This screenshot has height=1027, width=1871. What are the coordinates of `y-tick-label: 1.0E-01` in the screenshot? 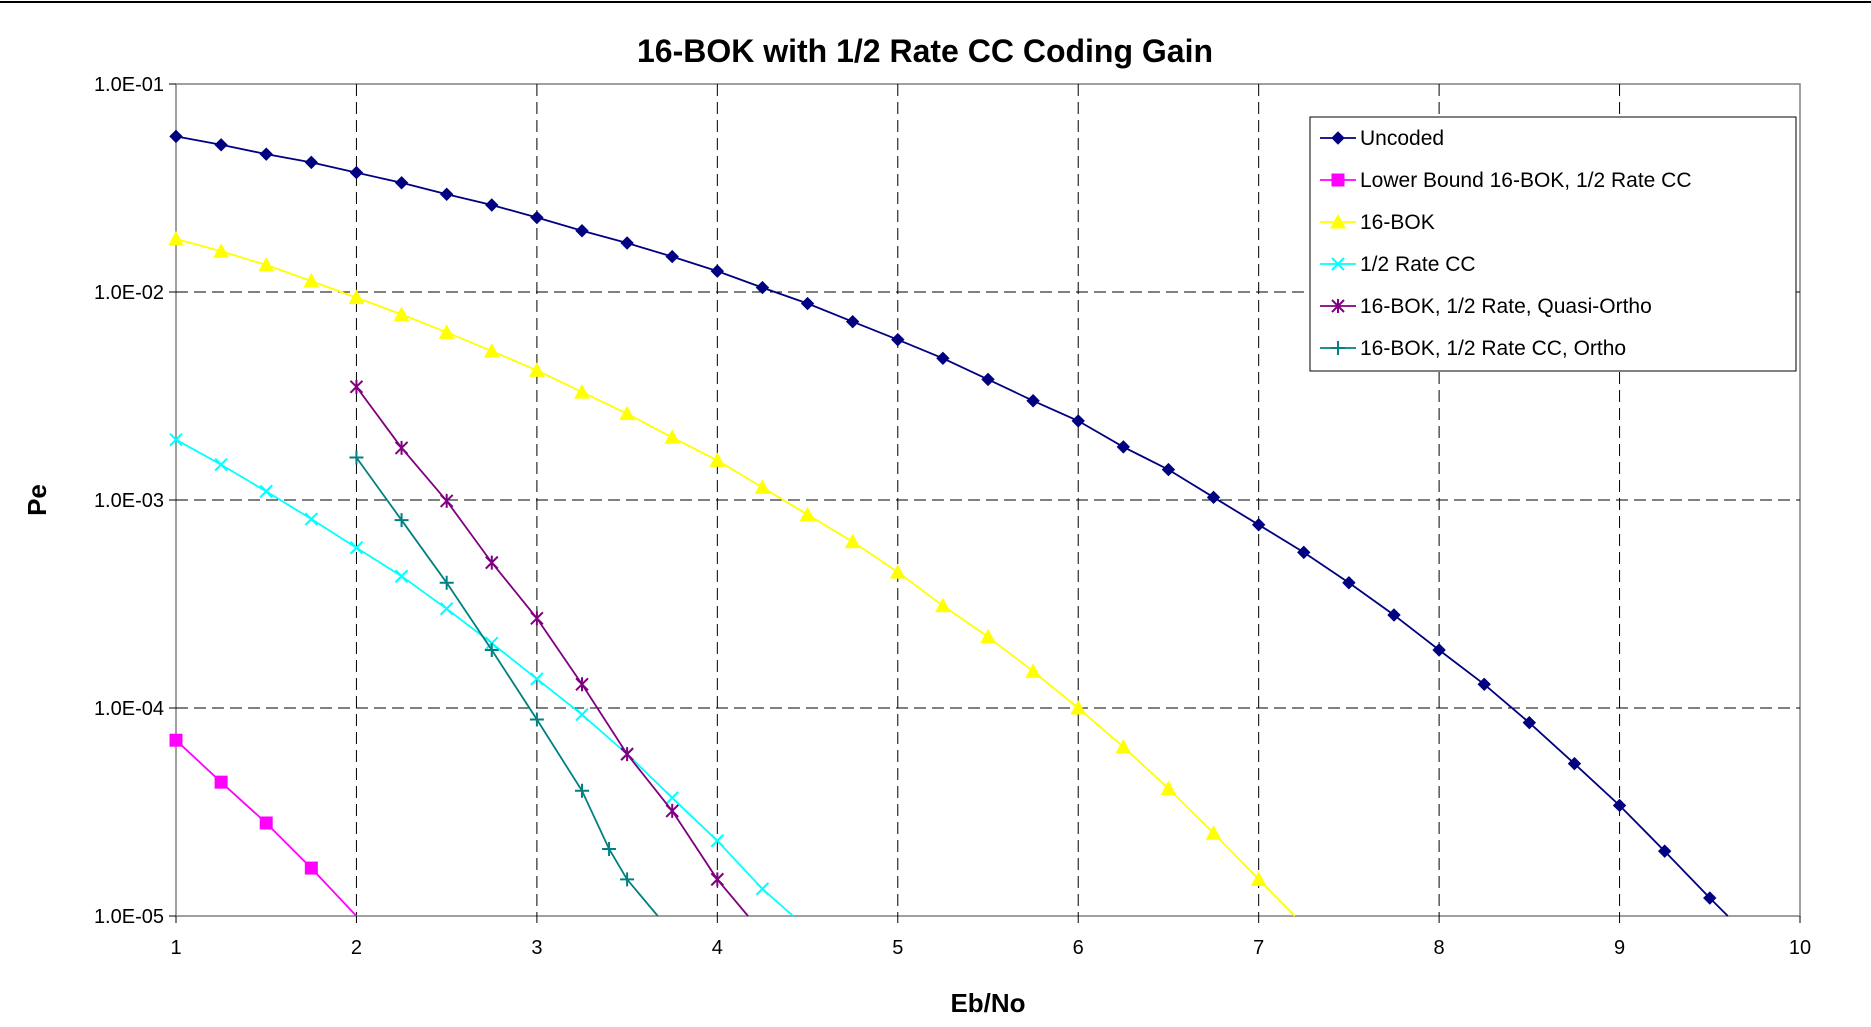 It's located at (129, 85).